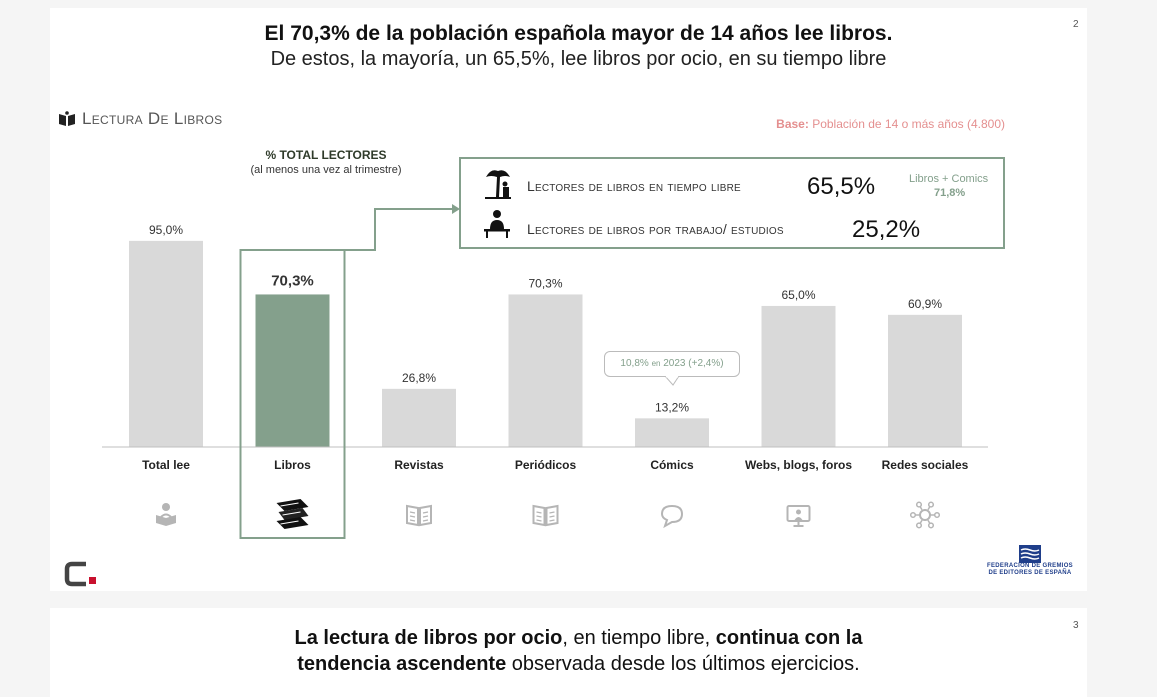  What do you see at coordinates (639, 638) in the screenshot?
I see `h3-normal-1: , en tiempo libre,` at bounding box center [639, 638].